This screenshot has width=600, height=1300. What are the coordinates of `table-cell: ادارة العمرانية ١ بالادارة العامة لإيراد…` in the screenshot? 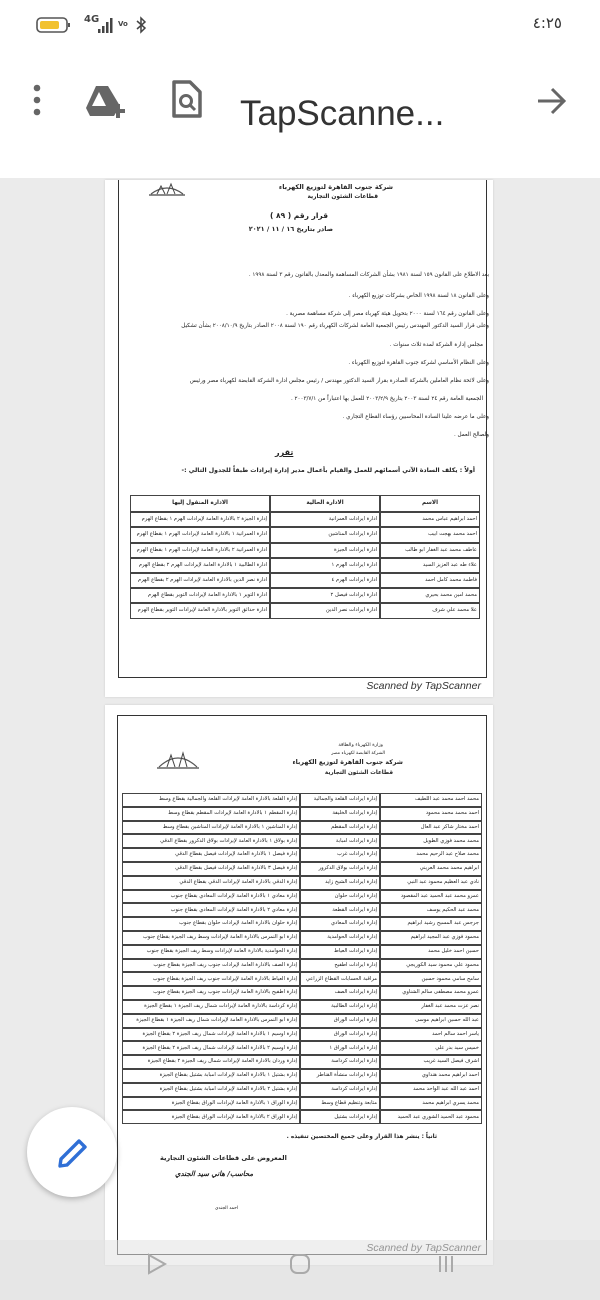 It's located at (200, 535).